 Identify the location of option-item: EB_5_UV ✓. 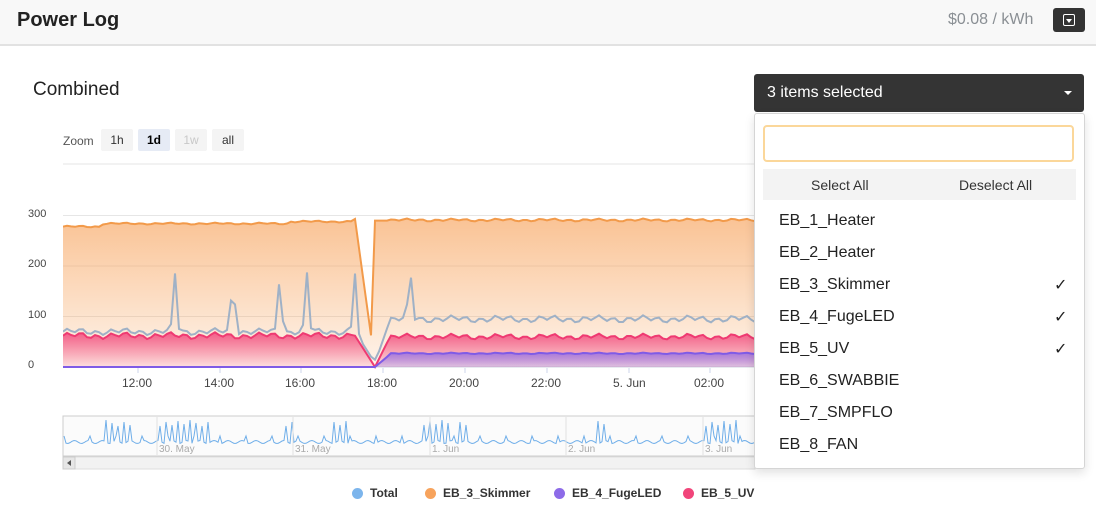
(918, 349).